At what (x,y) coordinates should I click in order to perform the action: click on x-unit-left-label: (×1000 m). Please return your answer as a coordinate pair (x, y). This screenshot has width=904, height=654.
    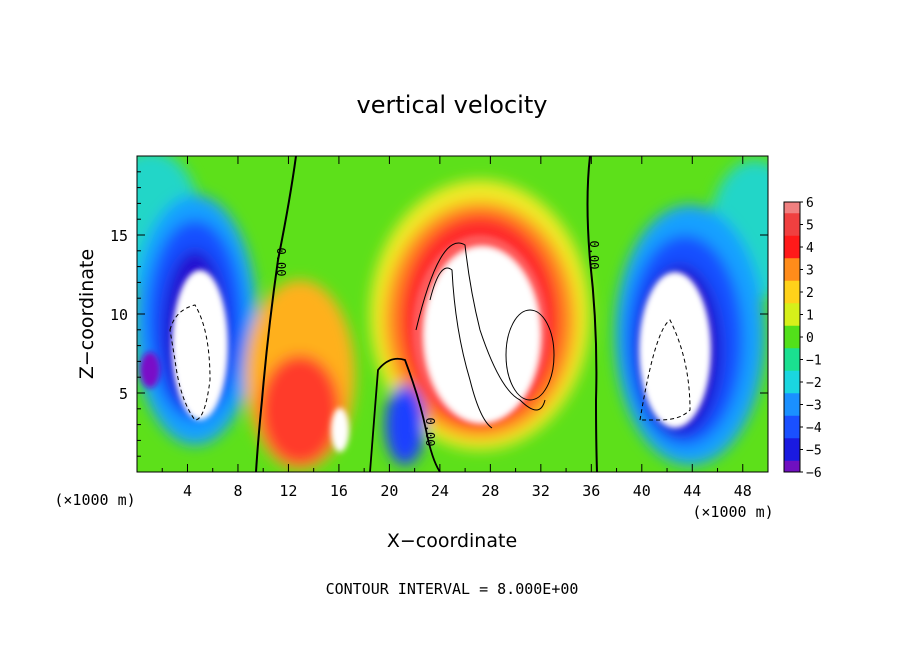
    Looking at the image, I should click on (94, 500).